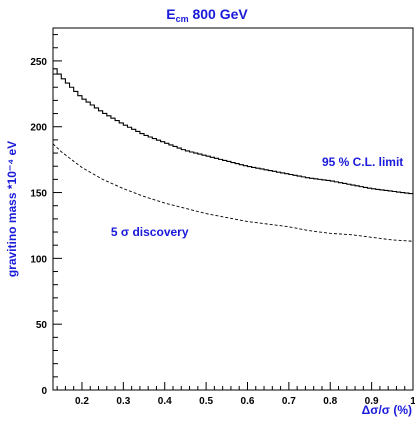 The width and height of the screenshot is (415, 422). I want to click on x-axis-label: Δσ/σ (%), so click(387, 410).